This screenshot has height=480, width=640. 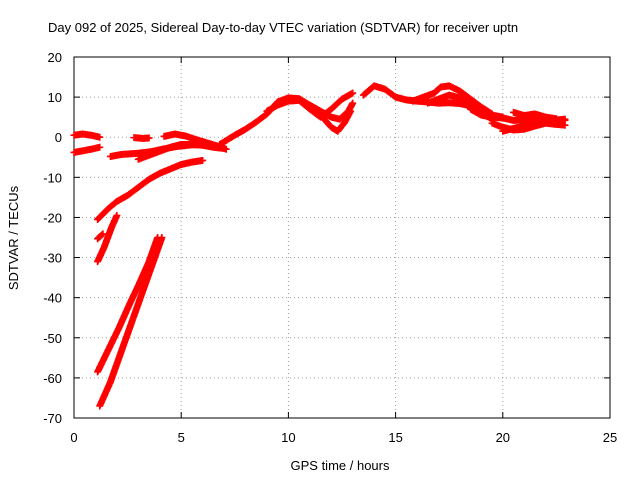 I want to click on y-tick-label: -40, so click(x=52, y=298).